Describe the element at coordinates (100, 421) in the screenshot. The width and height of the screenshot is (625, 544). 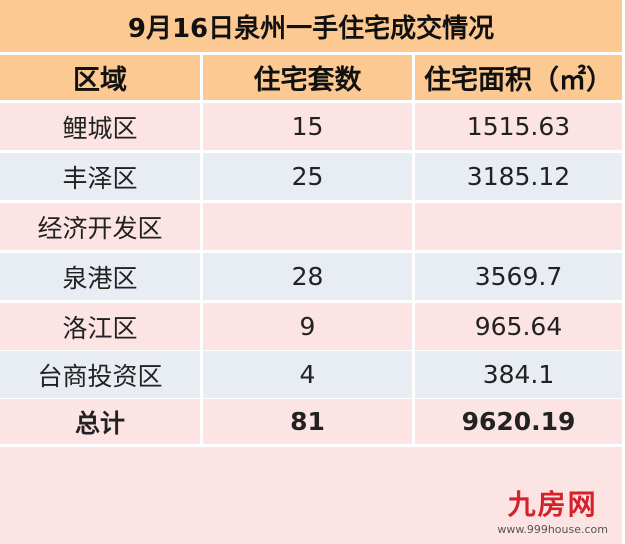
I see `total-district: 总计` at that location.